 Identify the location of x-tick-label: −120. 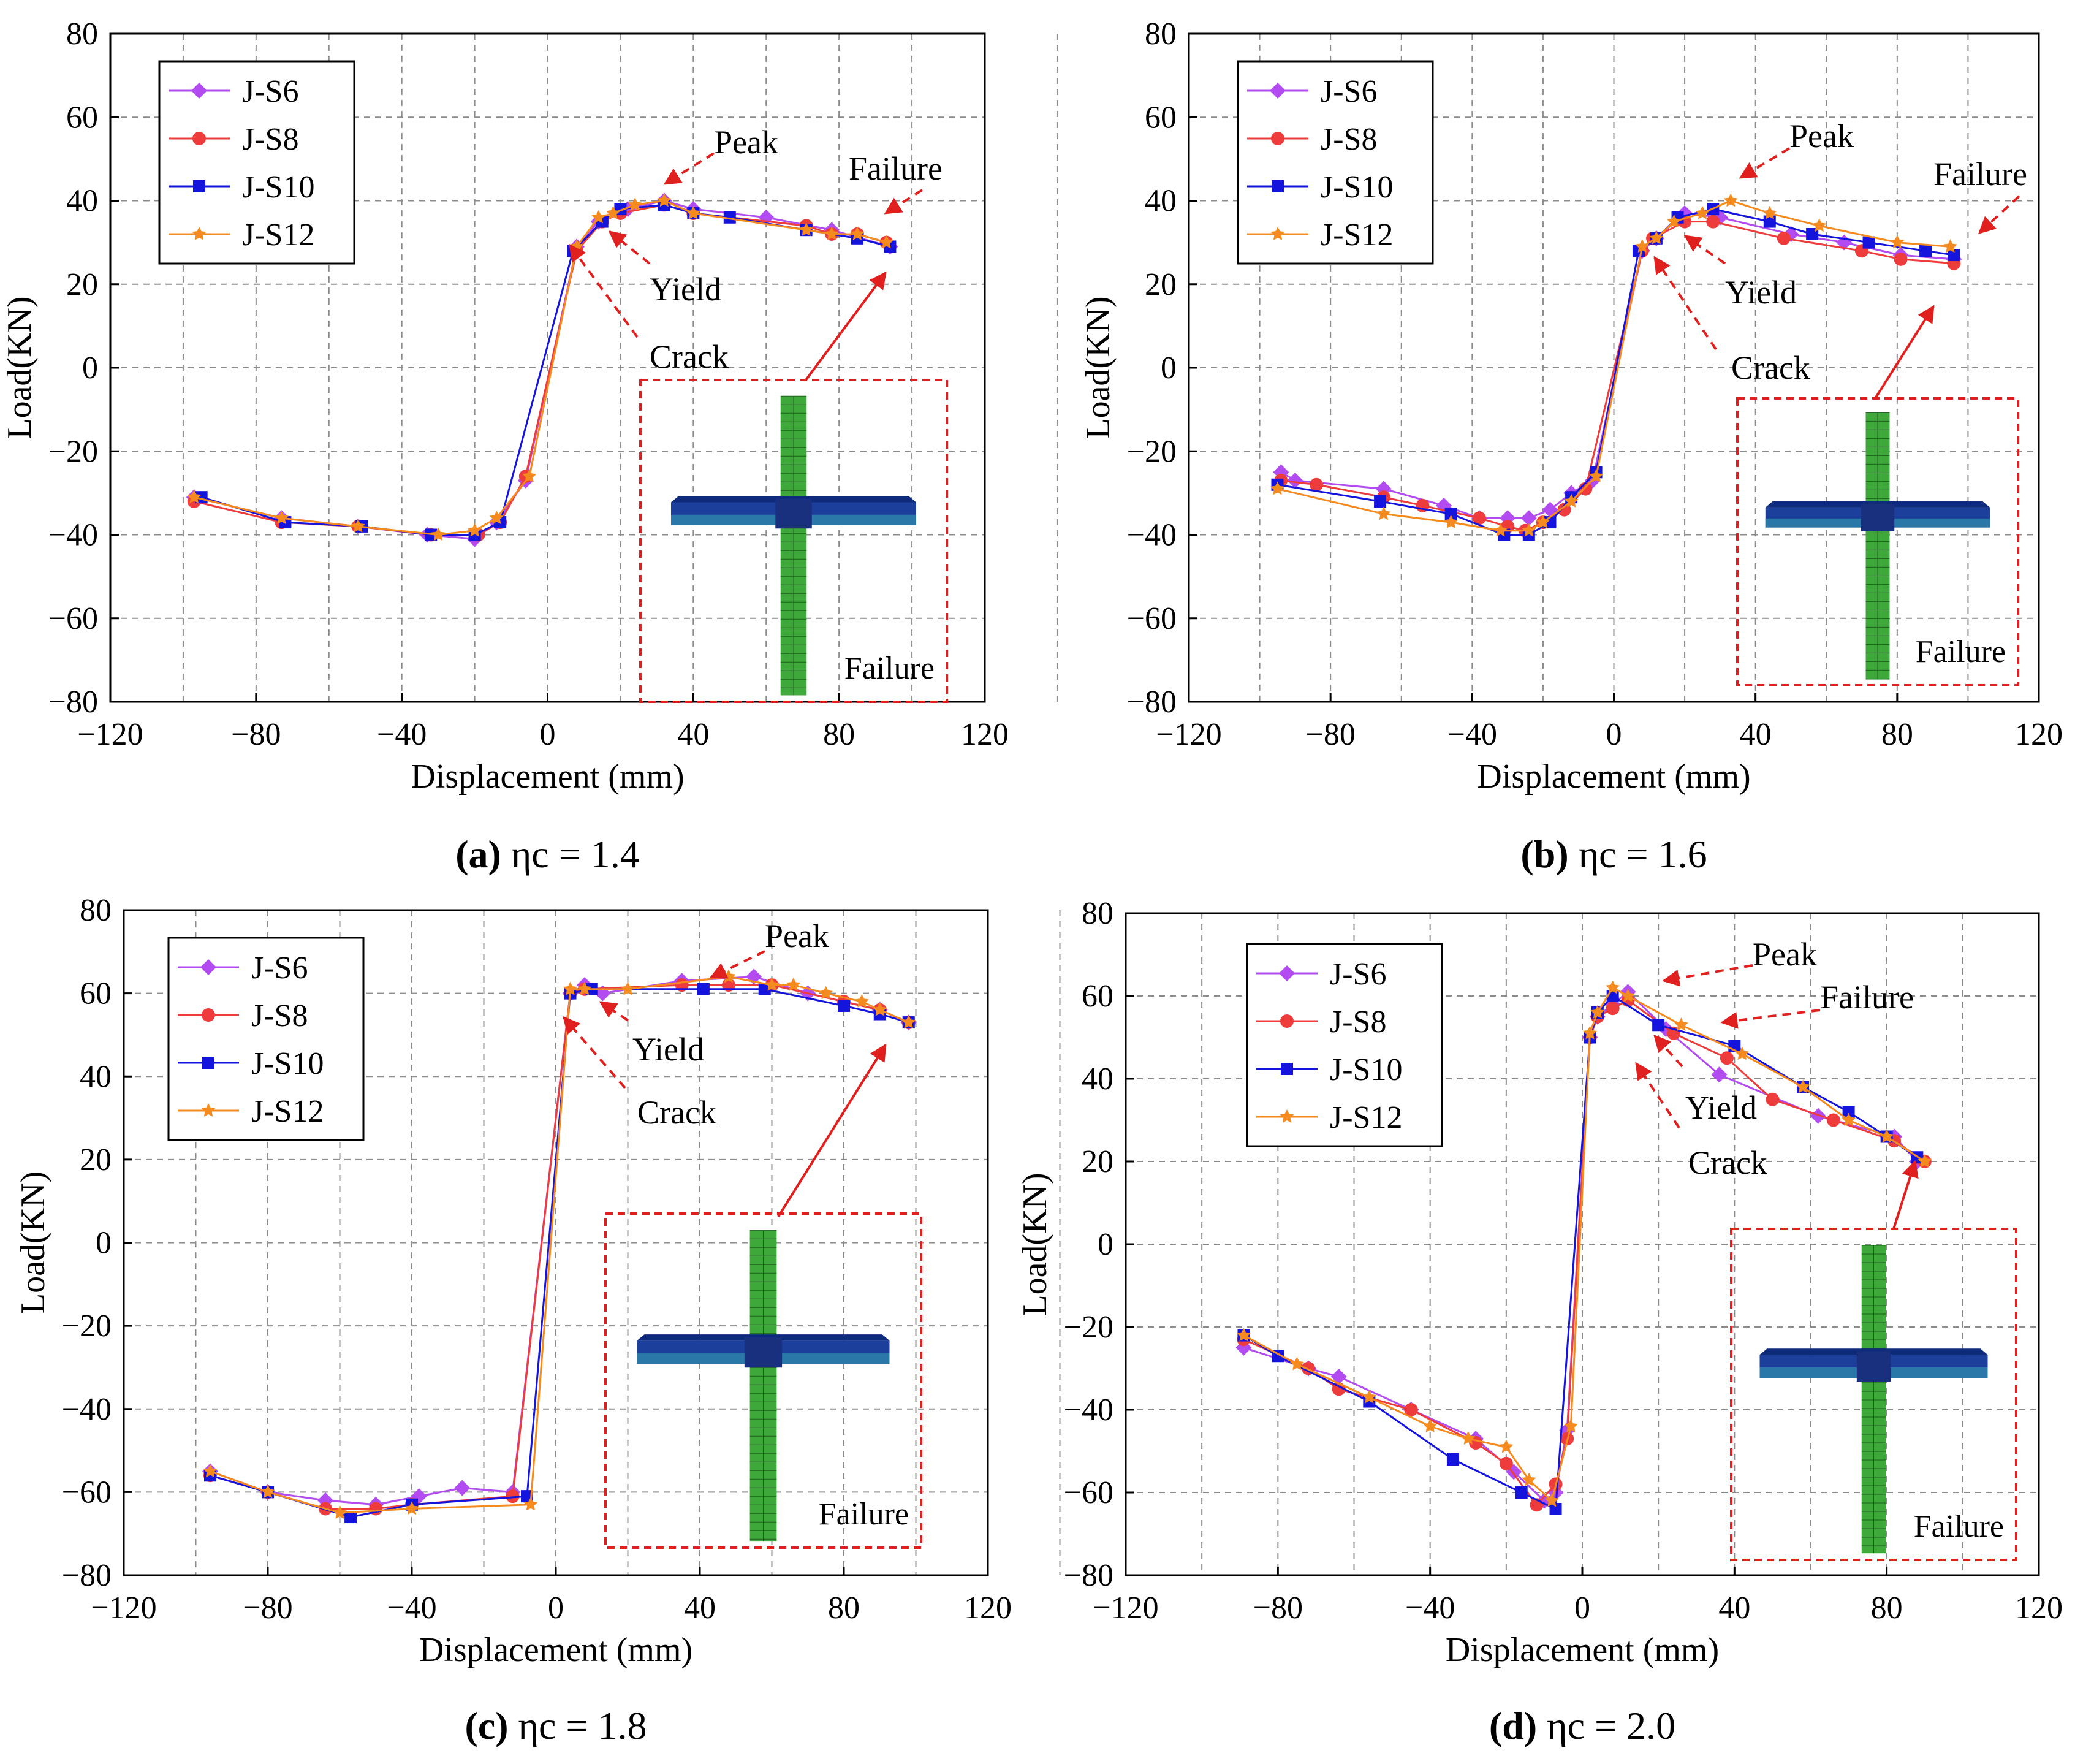
(1188, 734).